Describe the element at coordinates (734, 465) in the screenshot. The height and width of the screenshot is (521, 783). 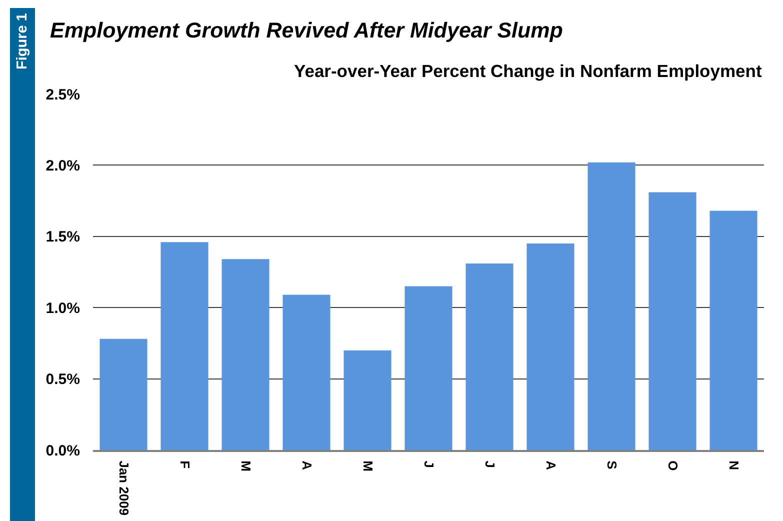
I see `x-tick-label: N` at that location.